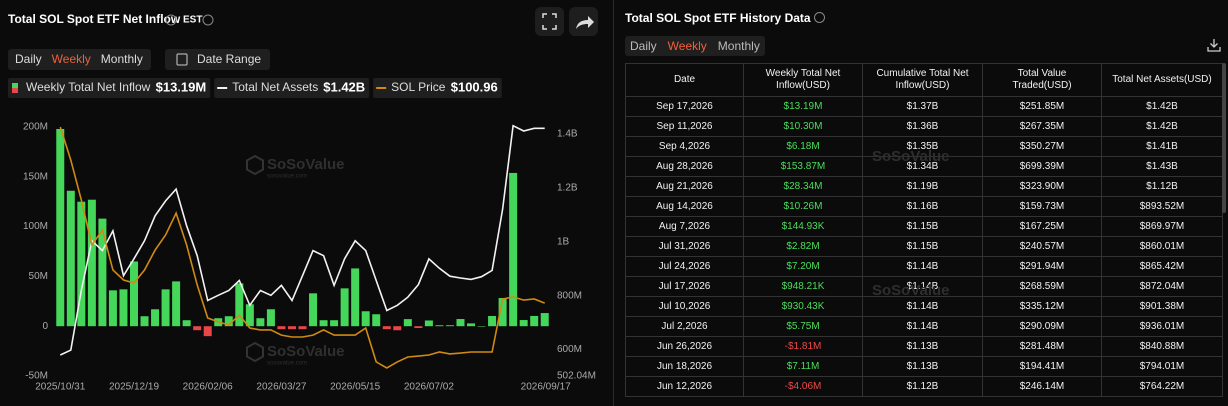  I want to click on y-tick-label: 150M, so click(35, 176).